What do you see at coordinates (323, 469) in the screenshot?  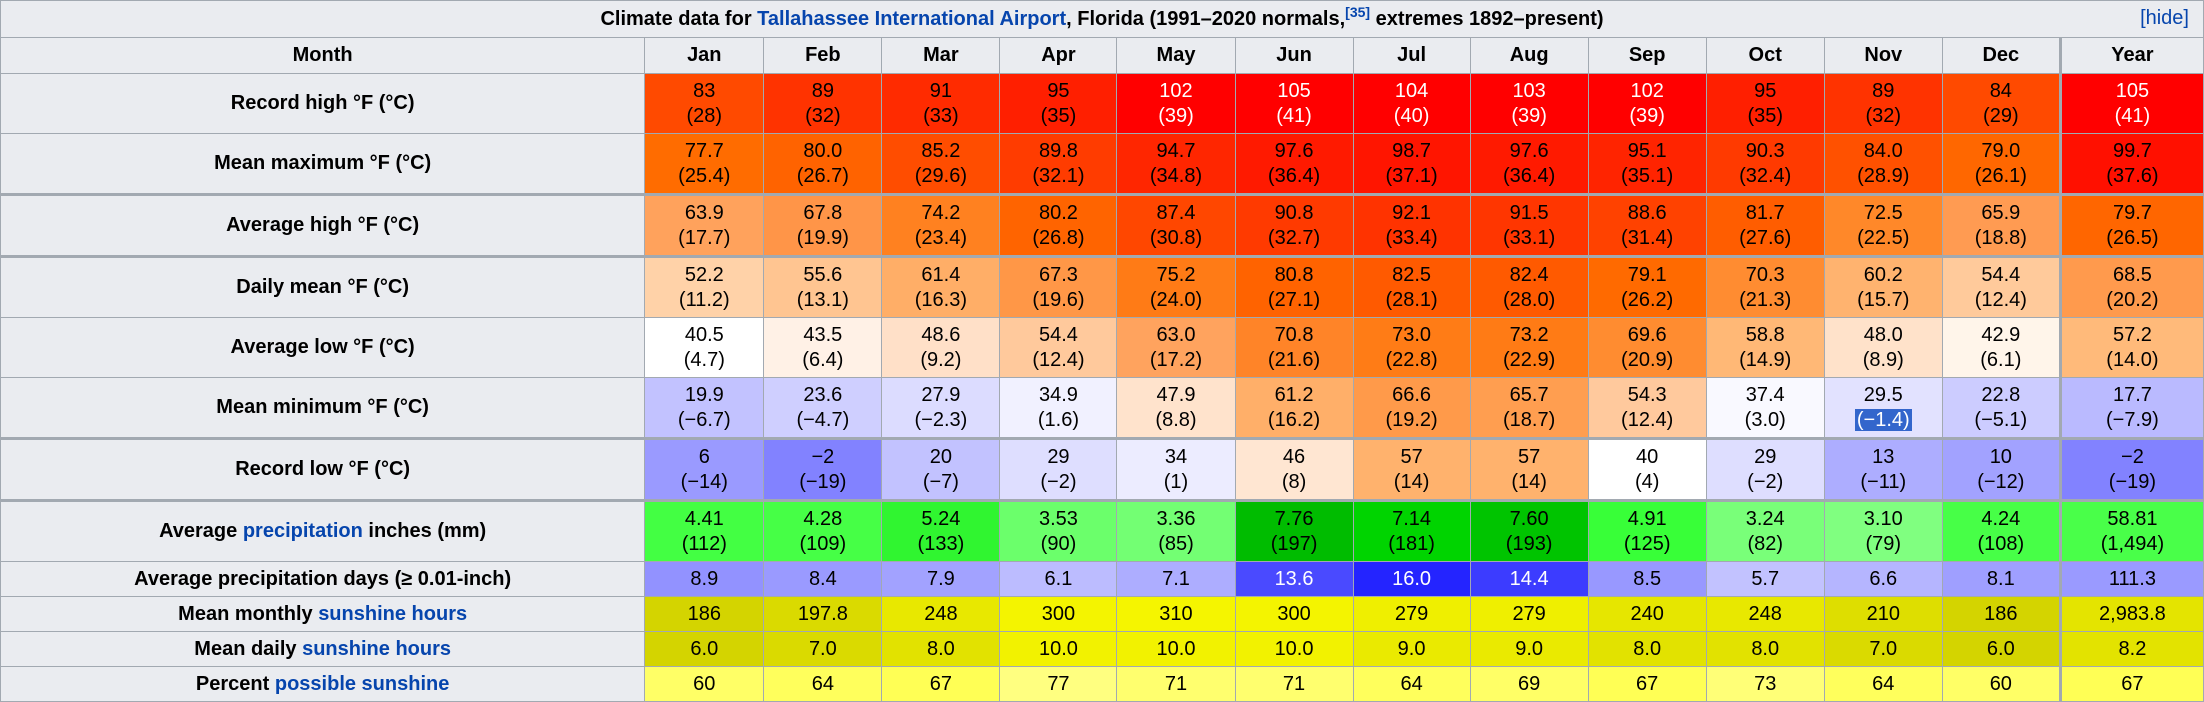 I see `row-label: Record low °F (°C)` at bounding box center [323, 469].